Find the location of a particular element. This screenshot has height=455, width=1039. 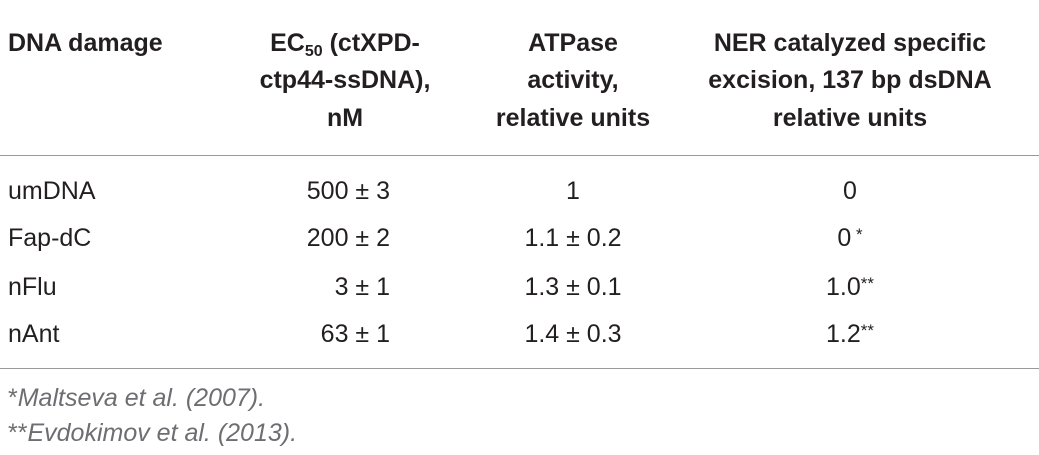

header-text: DNA damage is located at coordinates (85, 43).